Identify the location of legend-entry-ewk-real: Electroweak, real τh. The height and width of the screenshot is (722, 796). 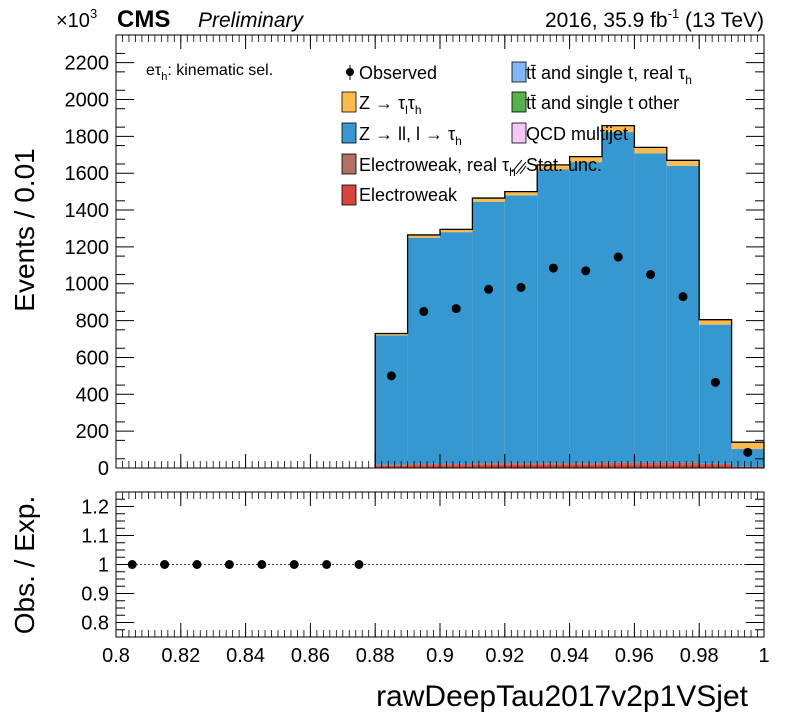
(428, 166).